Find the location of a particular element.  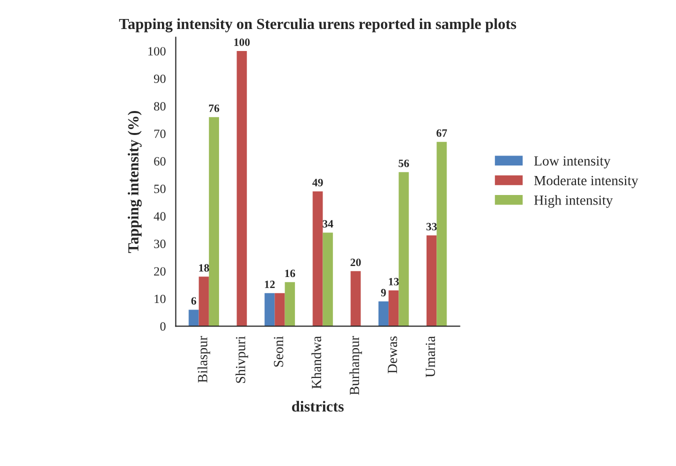

x-tick-label: Shivpuri is located at coordinates (242, 359).